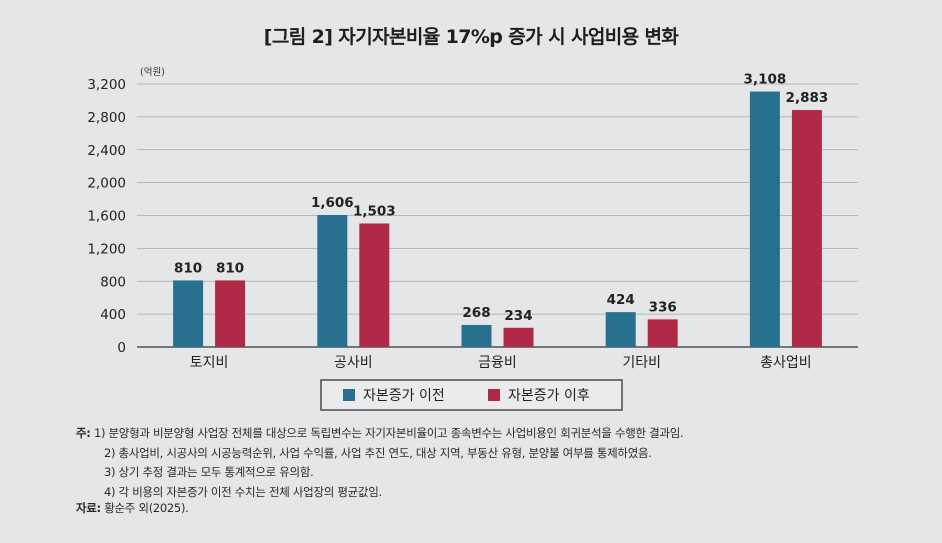 This screenshot has width=942, height=543. I want to click on y-tick-label: 0, so click(121, 348).